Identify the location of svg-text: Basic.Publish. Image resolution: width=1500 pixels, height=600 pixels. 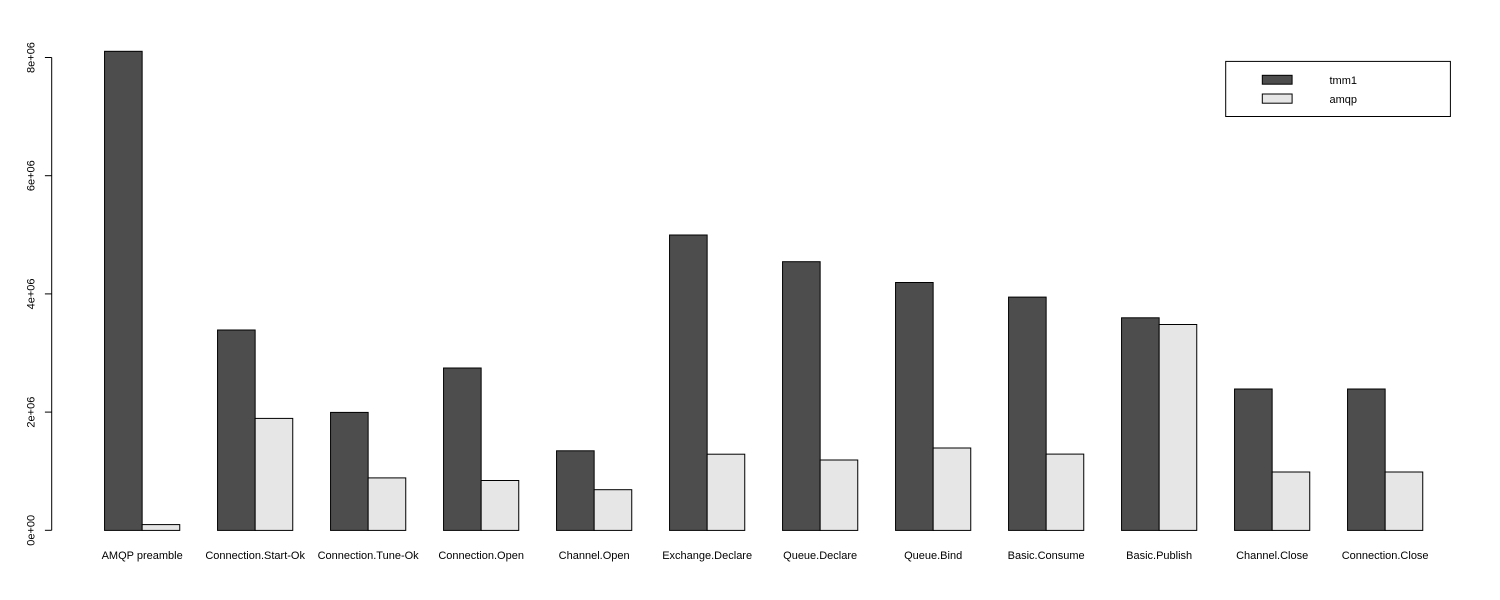
(1159, 556).